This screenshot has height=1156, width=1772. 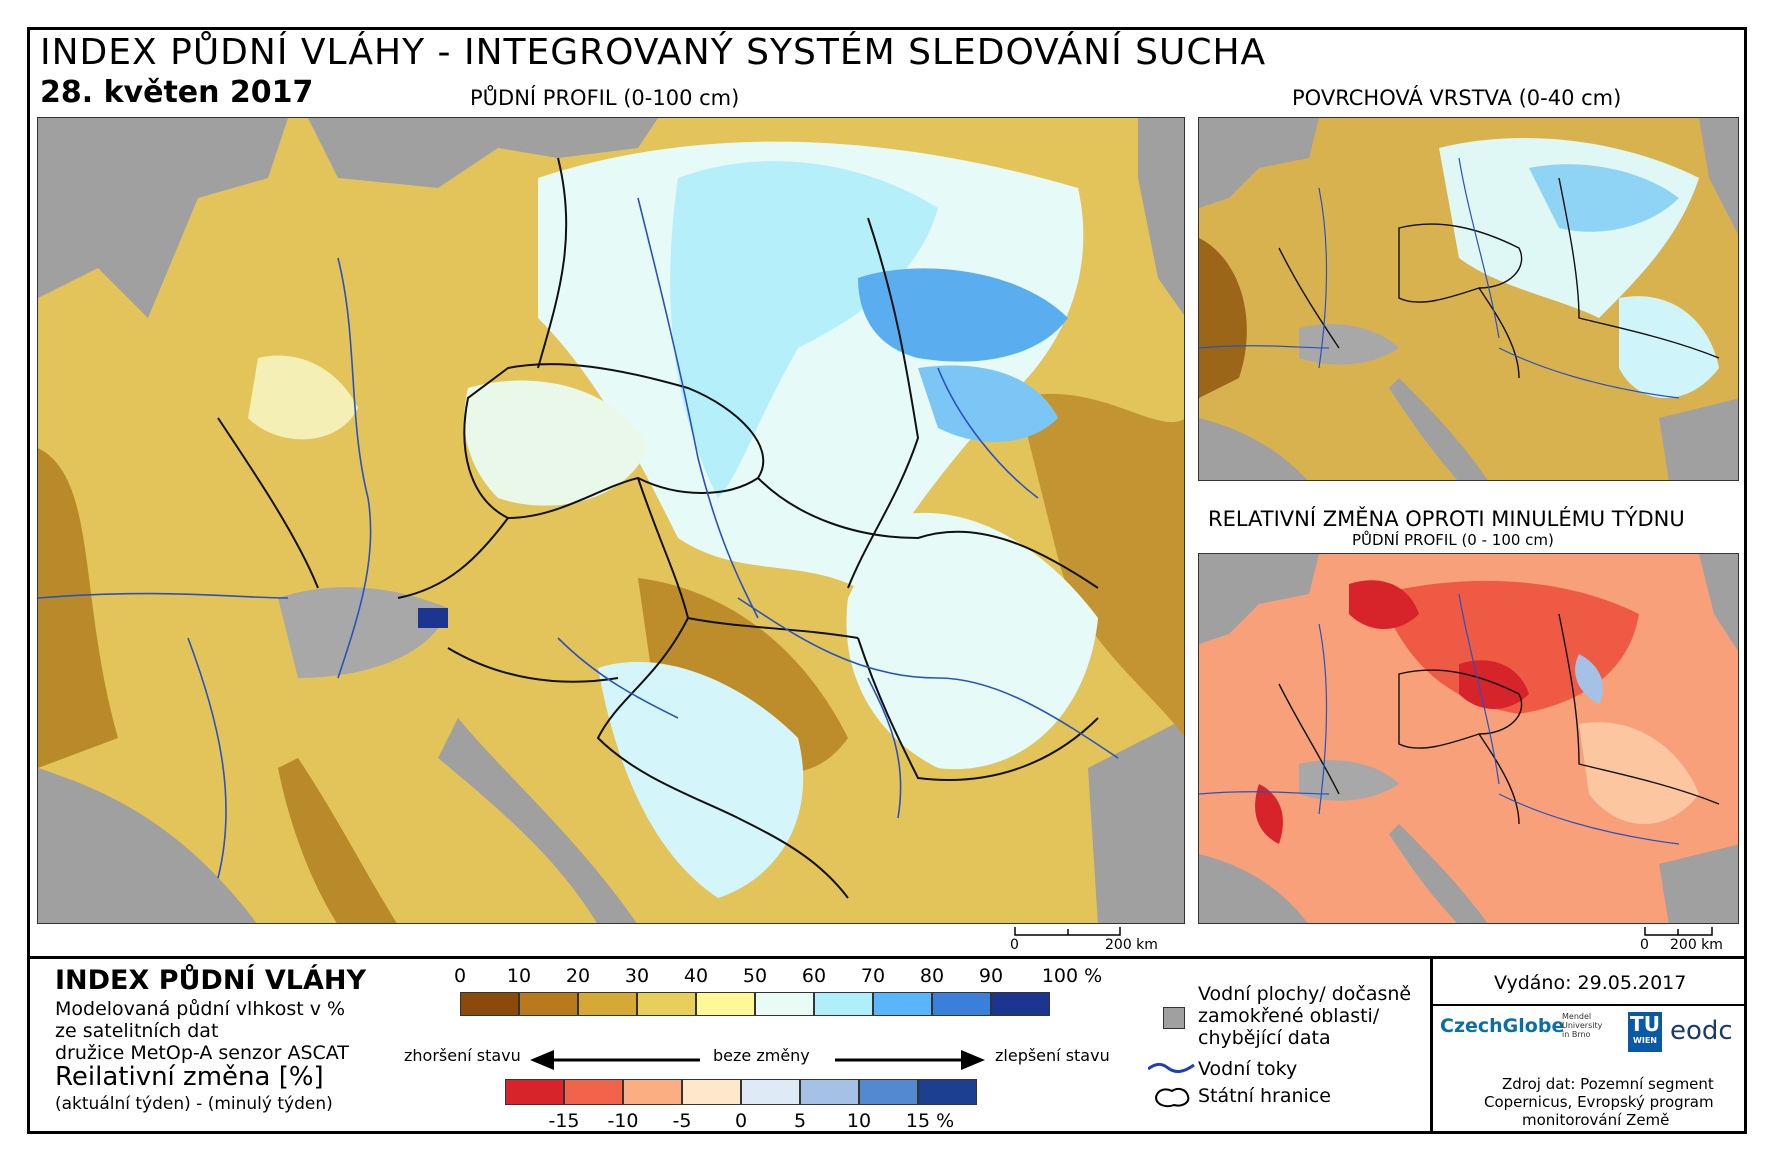 I want to click on legend-desc-1: Modelovaná půdní vlhkost v %, so click(x=200, y=1009).